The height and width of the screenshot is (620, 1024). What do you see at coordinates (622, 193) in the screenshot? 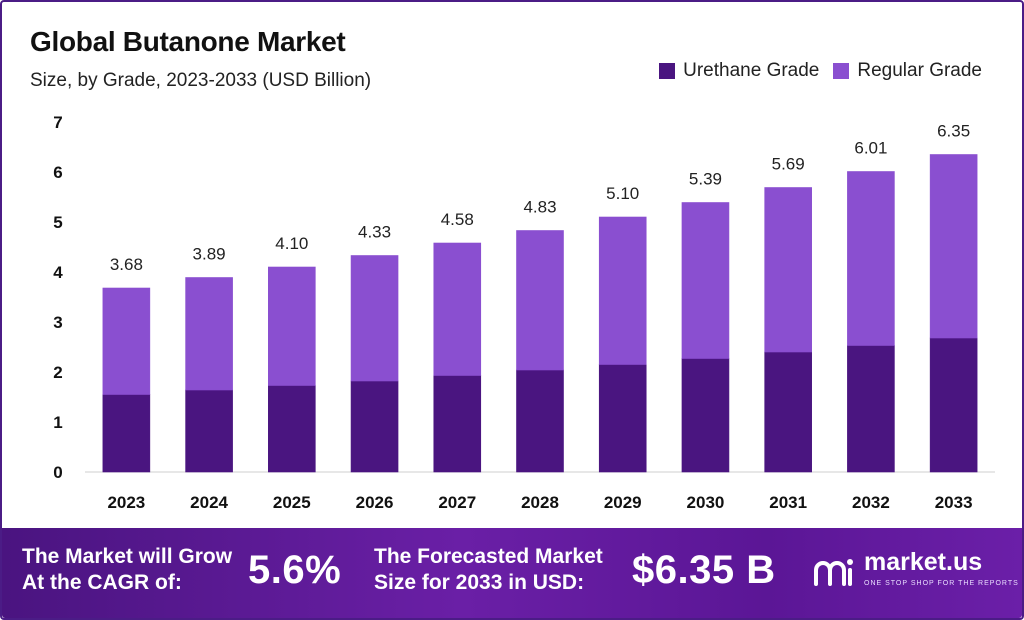
I see `total-value-label: 5.10` at bounding box center [622, 193].